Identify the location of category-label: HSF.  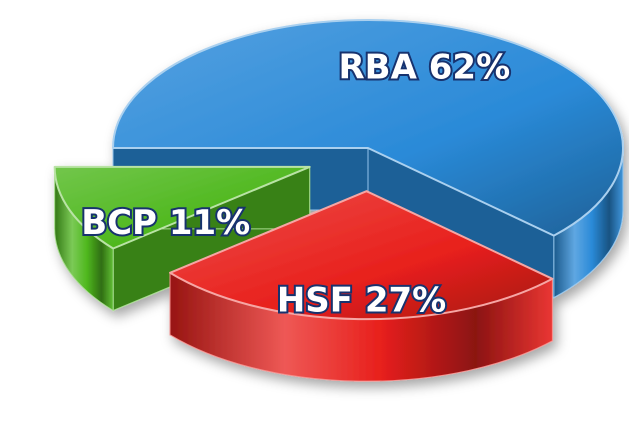
(315, 300).